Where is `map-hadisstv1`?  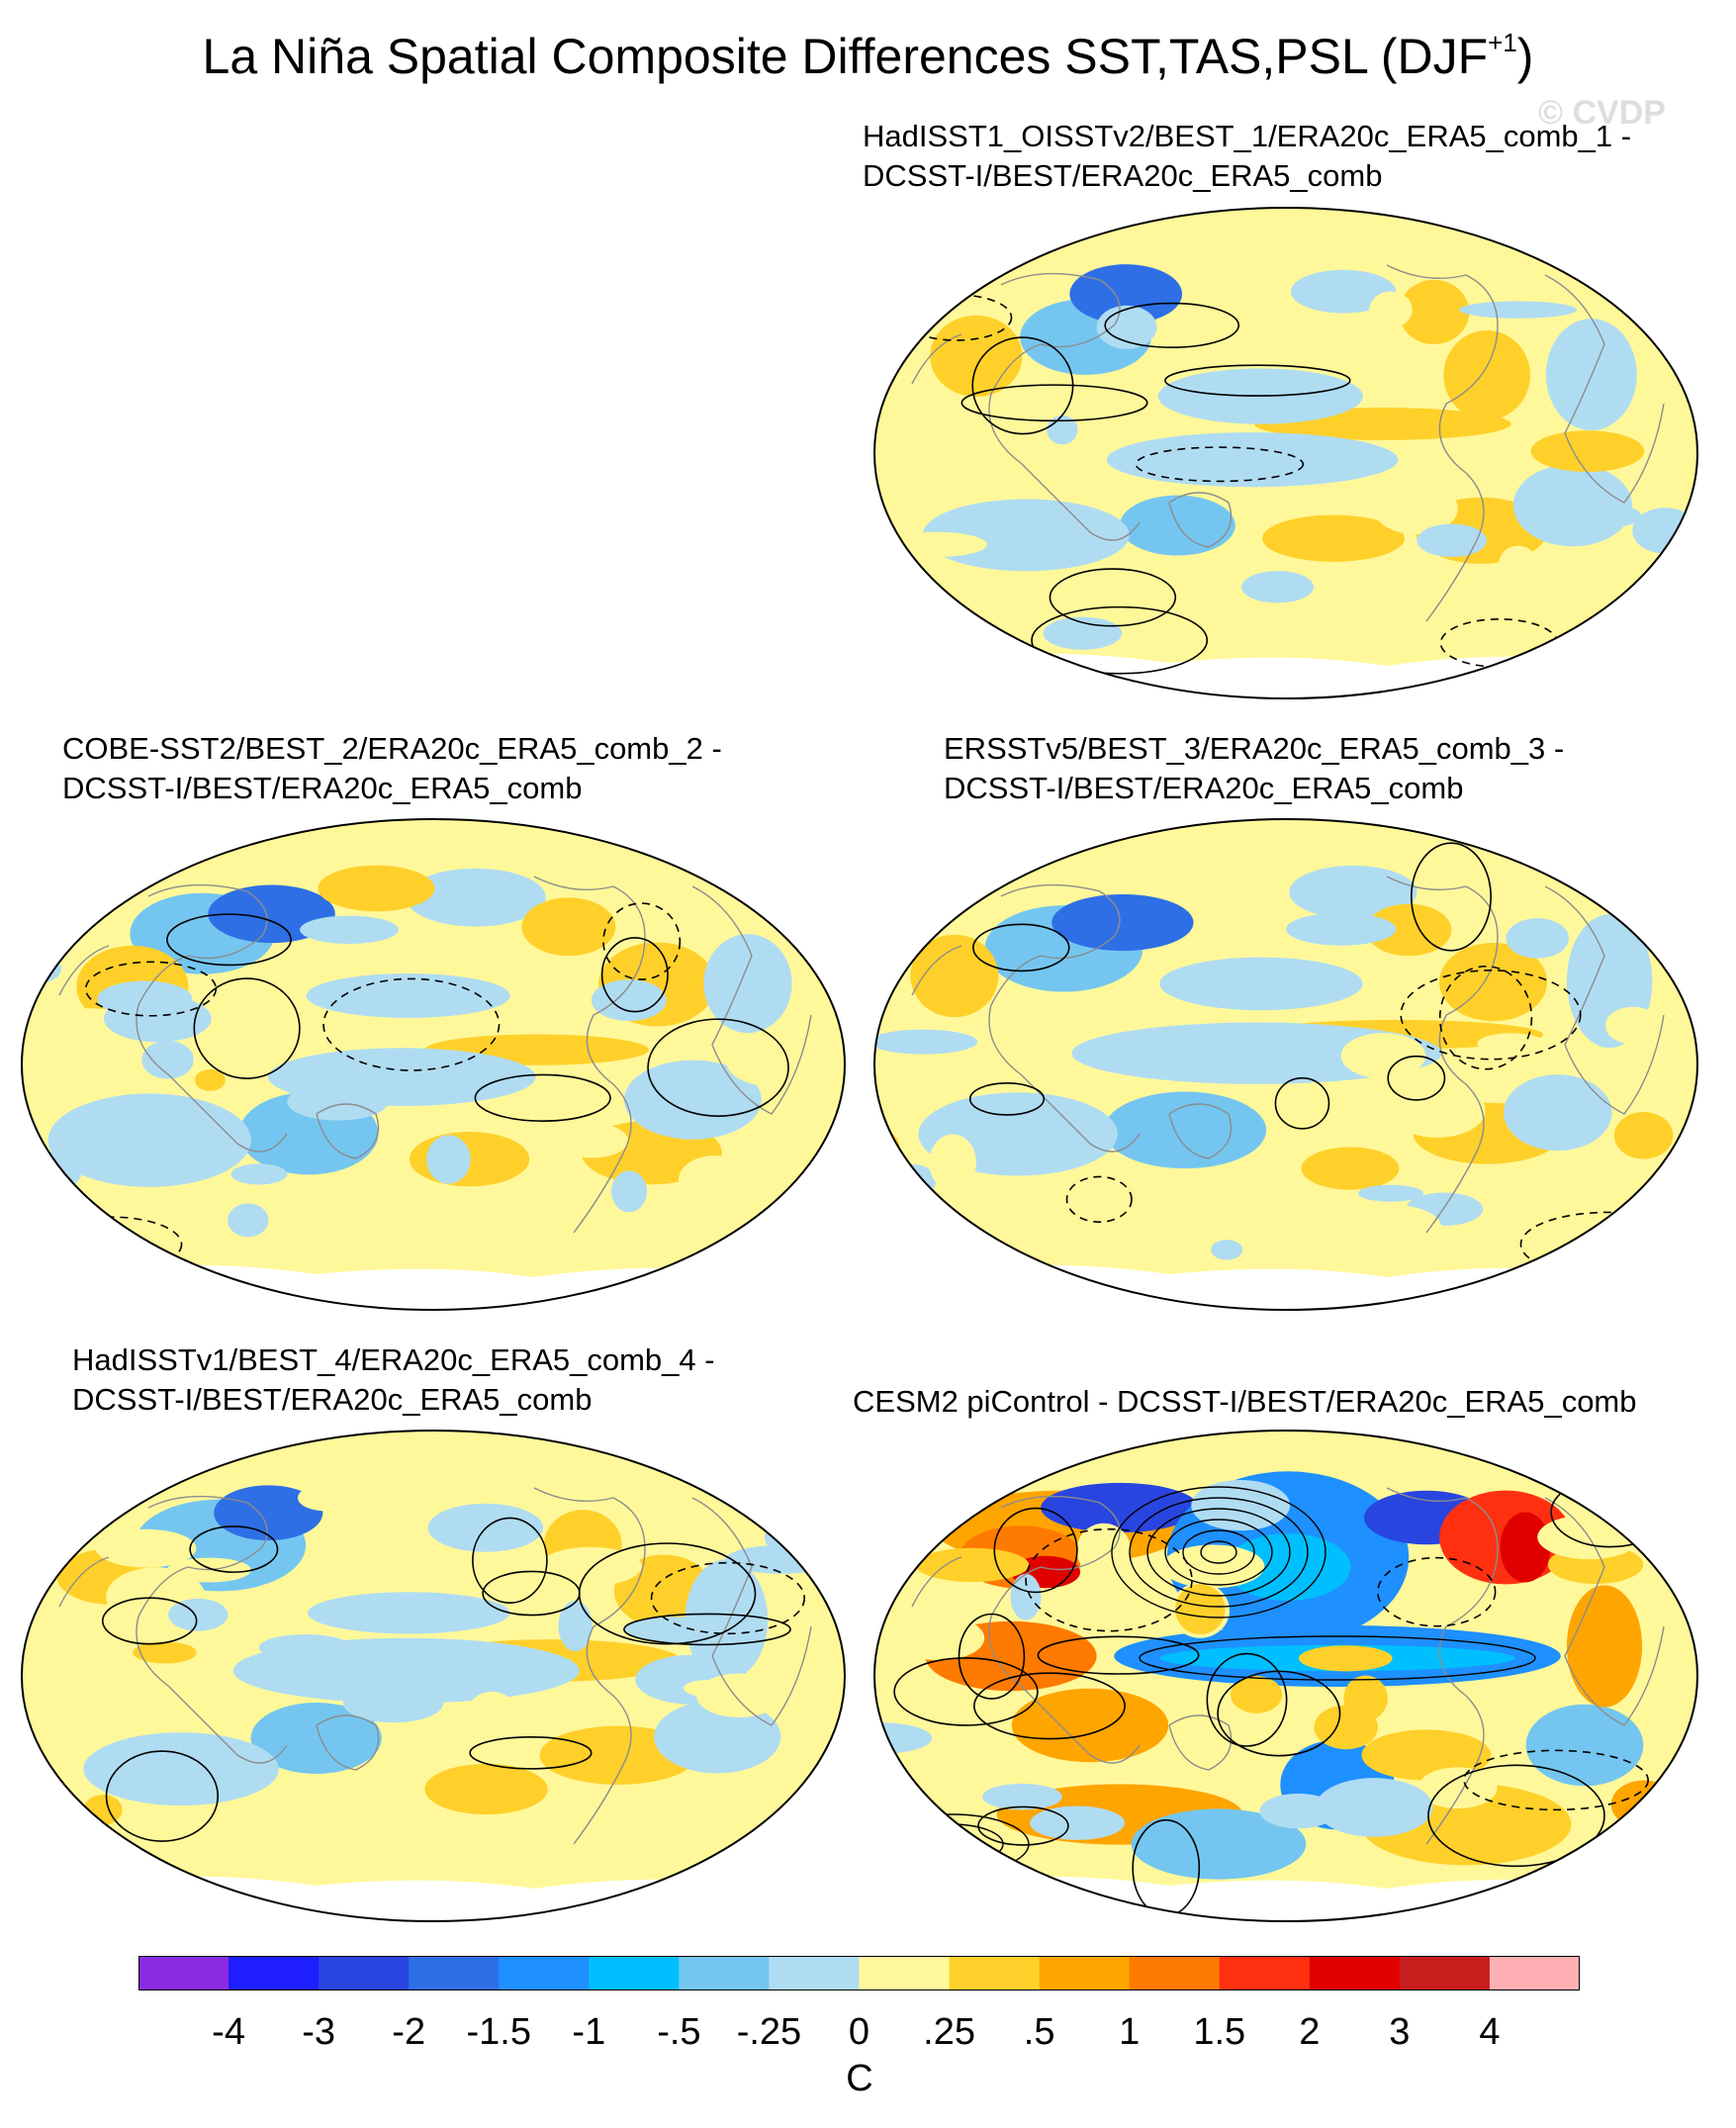 map-hadisstv1 is located at coordinates (433, 1676).